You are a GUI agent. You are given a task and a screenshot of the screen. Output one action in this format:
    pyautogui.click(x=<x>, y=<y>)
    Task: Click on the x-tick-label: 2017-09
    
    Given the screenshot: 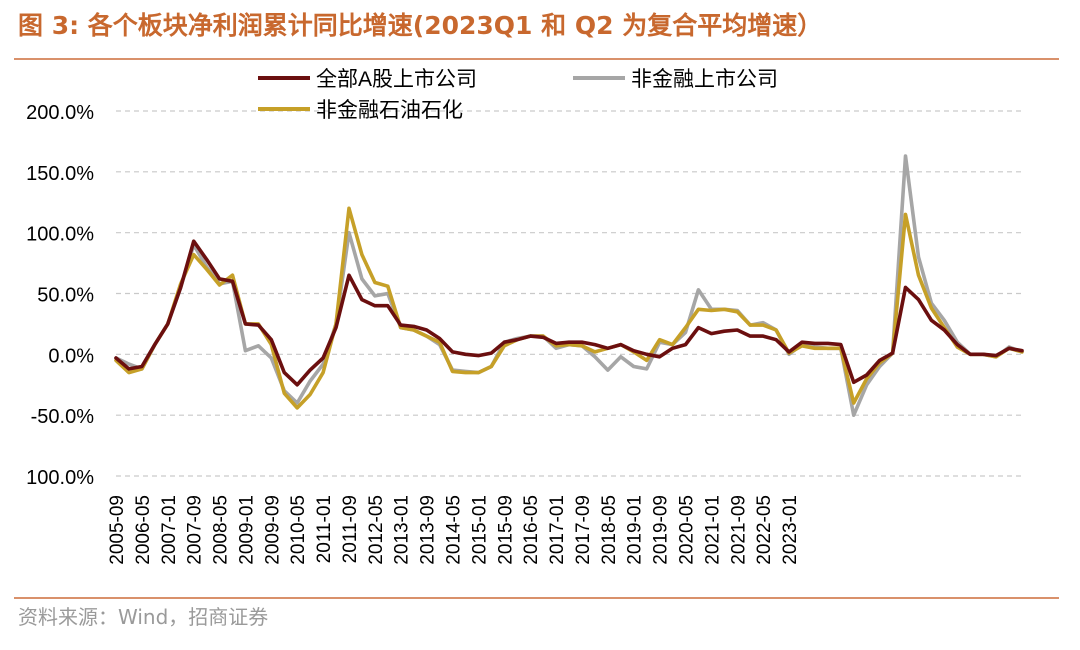 What is the action you would take?
    pyautogui.click(x=583, y=530)
    